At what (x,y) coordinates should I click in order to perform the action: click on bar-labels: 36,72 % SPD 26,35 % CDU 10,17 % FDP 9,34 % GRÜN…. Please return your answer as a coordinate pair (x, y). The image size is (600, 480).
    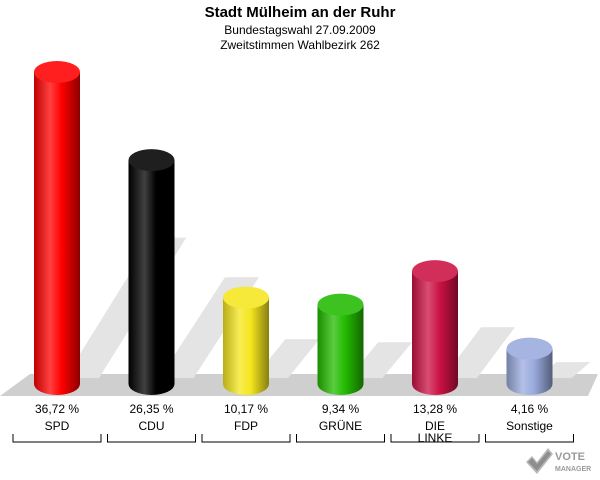
    Looking at the image, I should click on (293, 423).